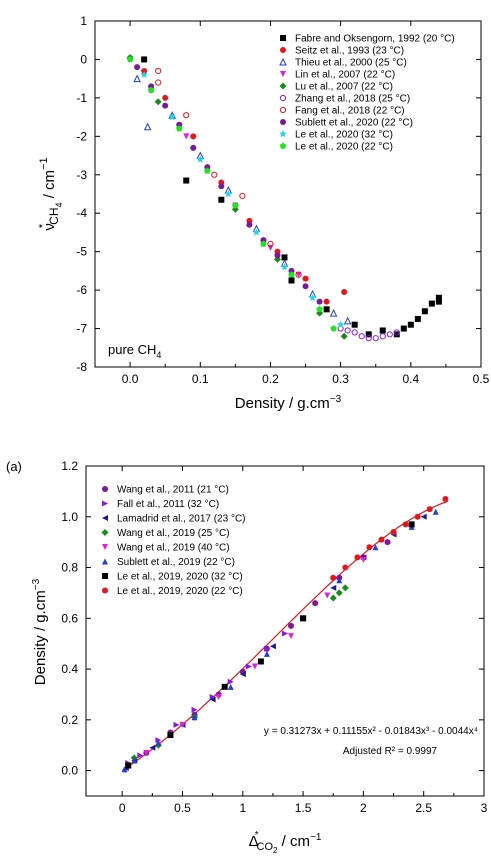 This screenshot has height=861, width=491. I want to click on y-tick-label: -5, so click(81, 252).